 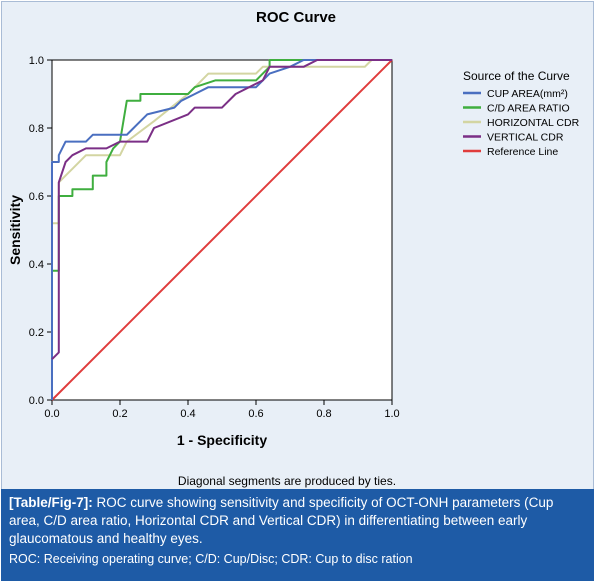 What do you see at coordinates (255, 414) in the screenshot?
I see `x-tick-label: 0.6` at bounding box center [255, 414].